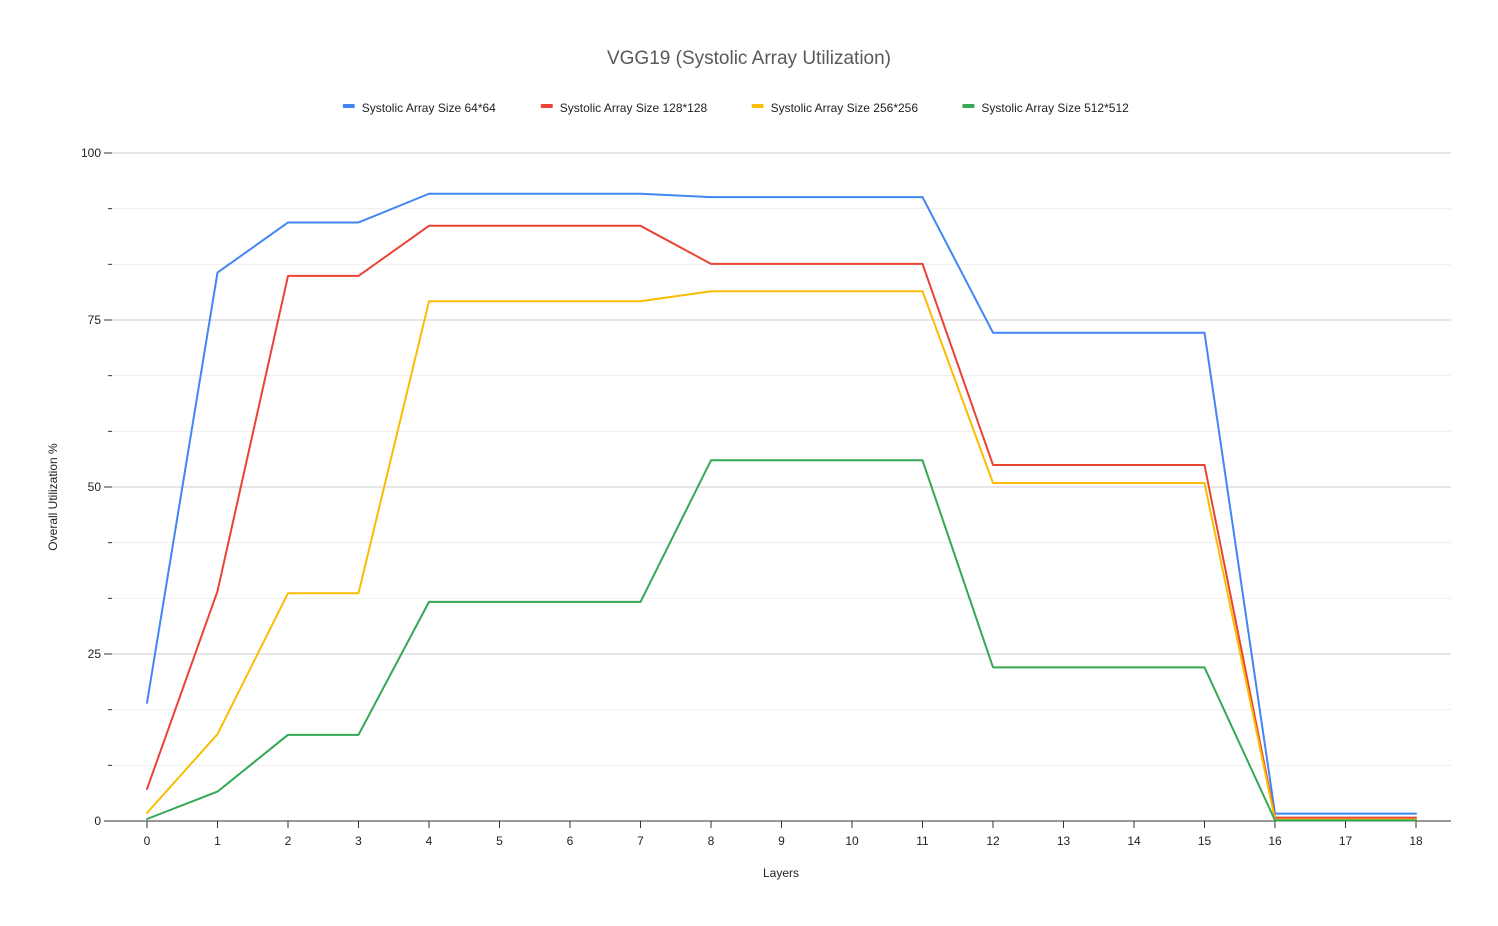 This screenshot has width=1498, height=926. Describe the element at coordinates (95, 654) in the screenshot. I see `y-tick-label: 25` at that location.